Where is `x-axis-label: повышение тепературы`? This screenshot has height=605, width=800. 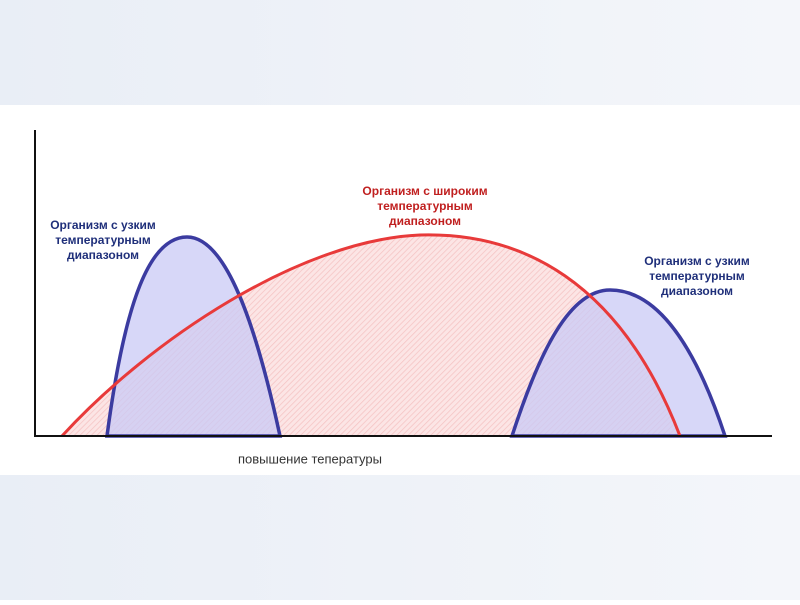
x-axis-label: повышение тепературы is located at coordinates (310, 458).